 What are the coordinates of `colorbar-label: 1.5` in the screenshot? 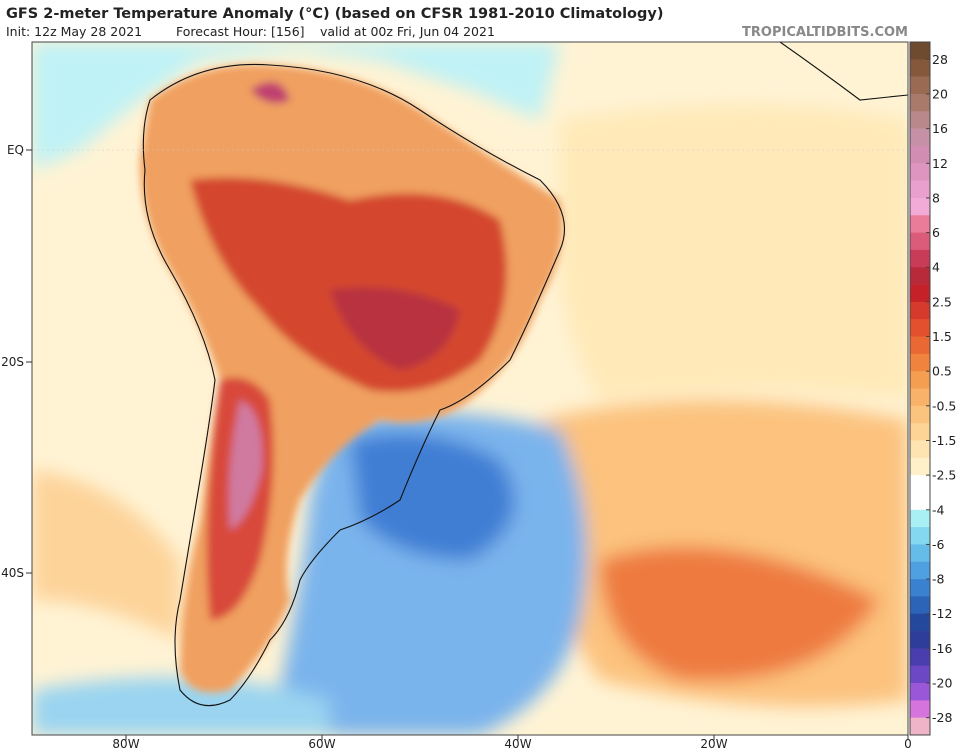 It's located at (942, 336).